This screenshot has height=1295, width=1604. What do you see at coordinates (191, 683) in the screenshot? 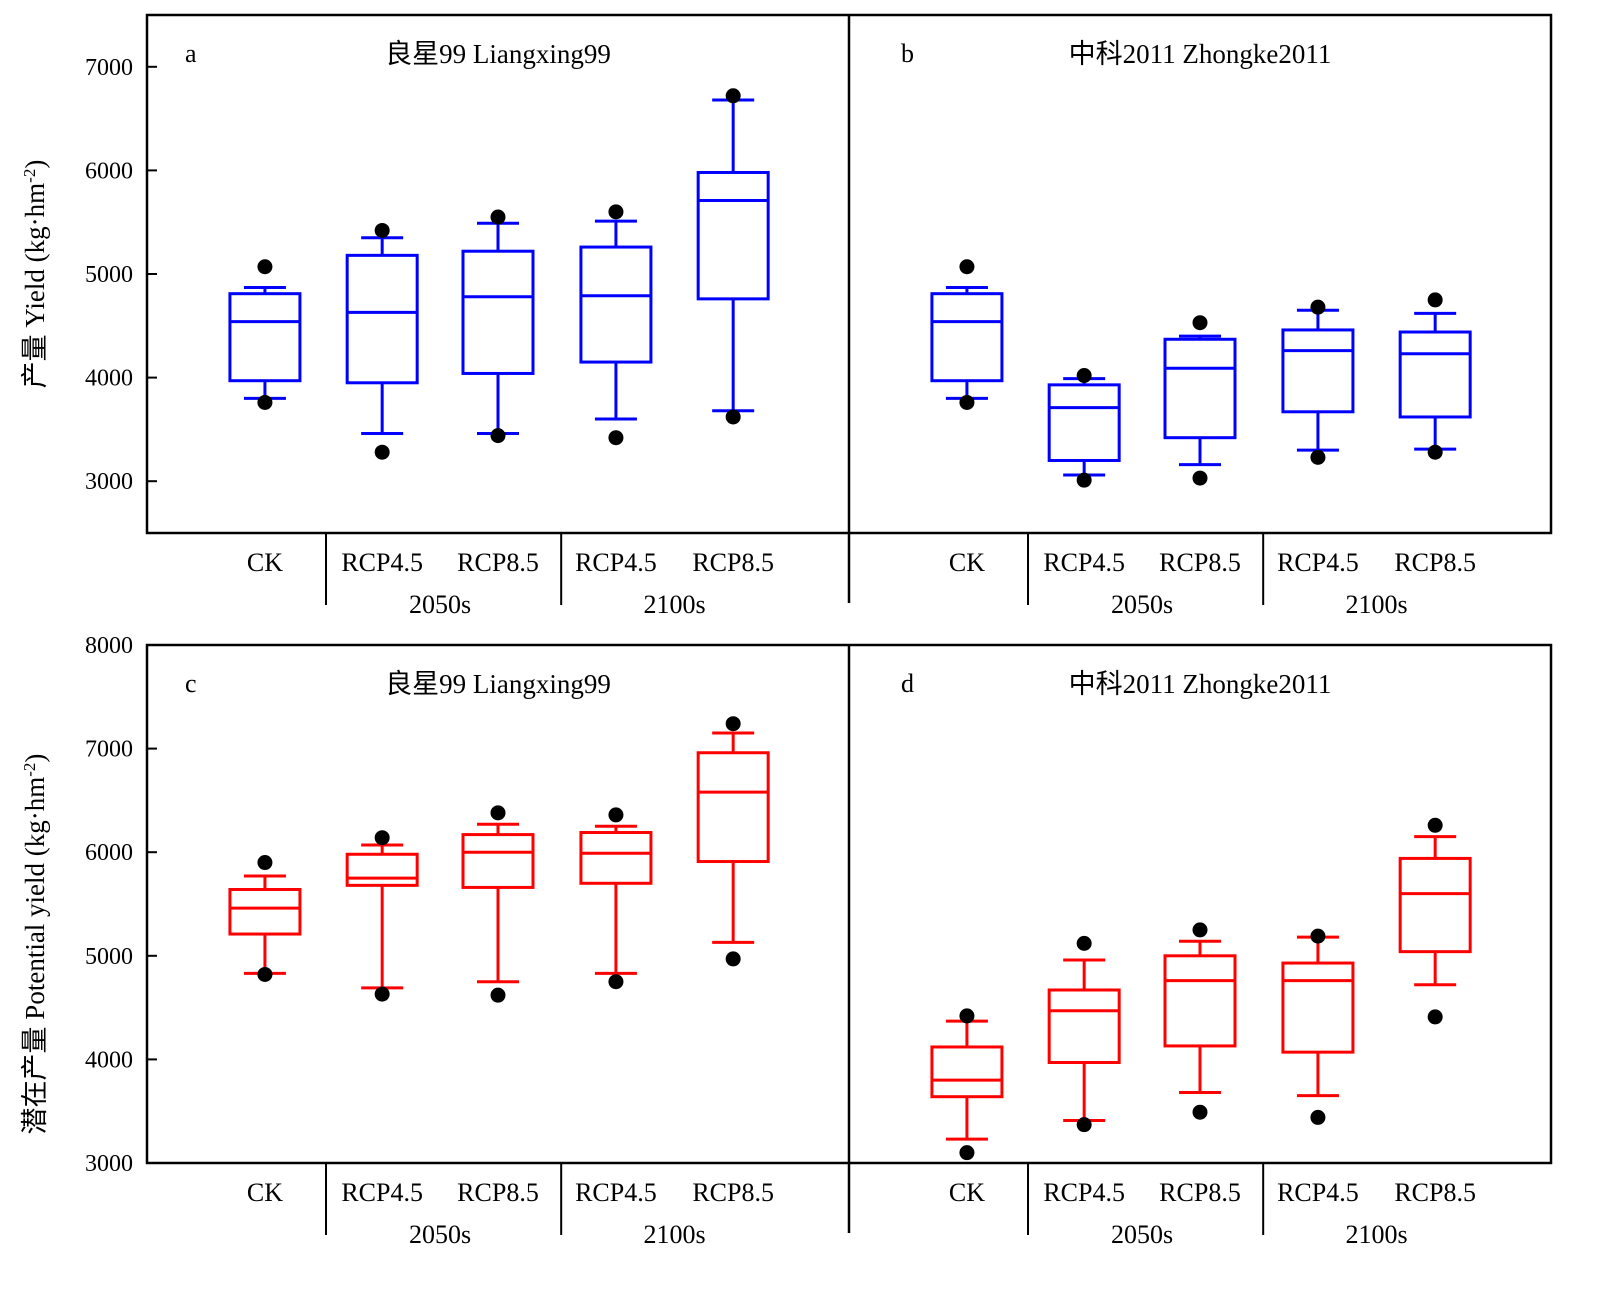
I see `panel-letter: c` at bounding box center [191, 683].